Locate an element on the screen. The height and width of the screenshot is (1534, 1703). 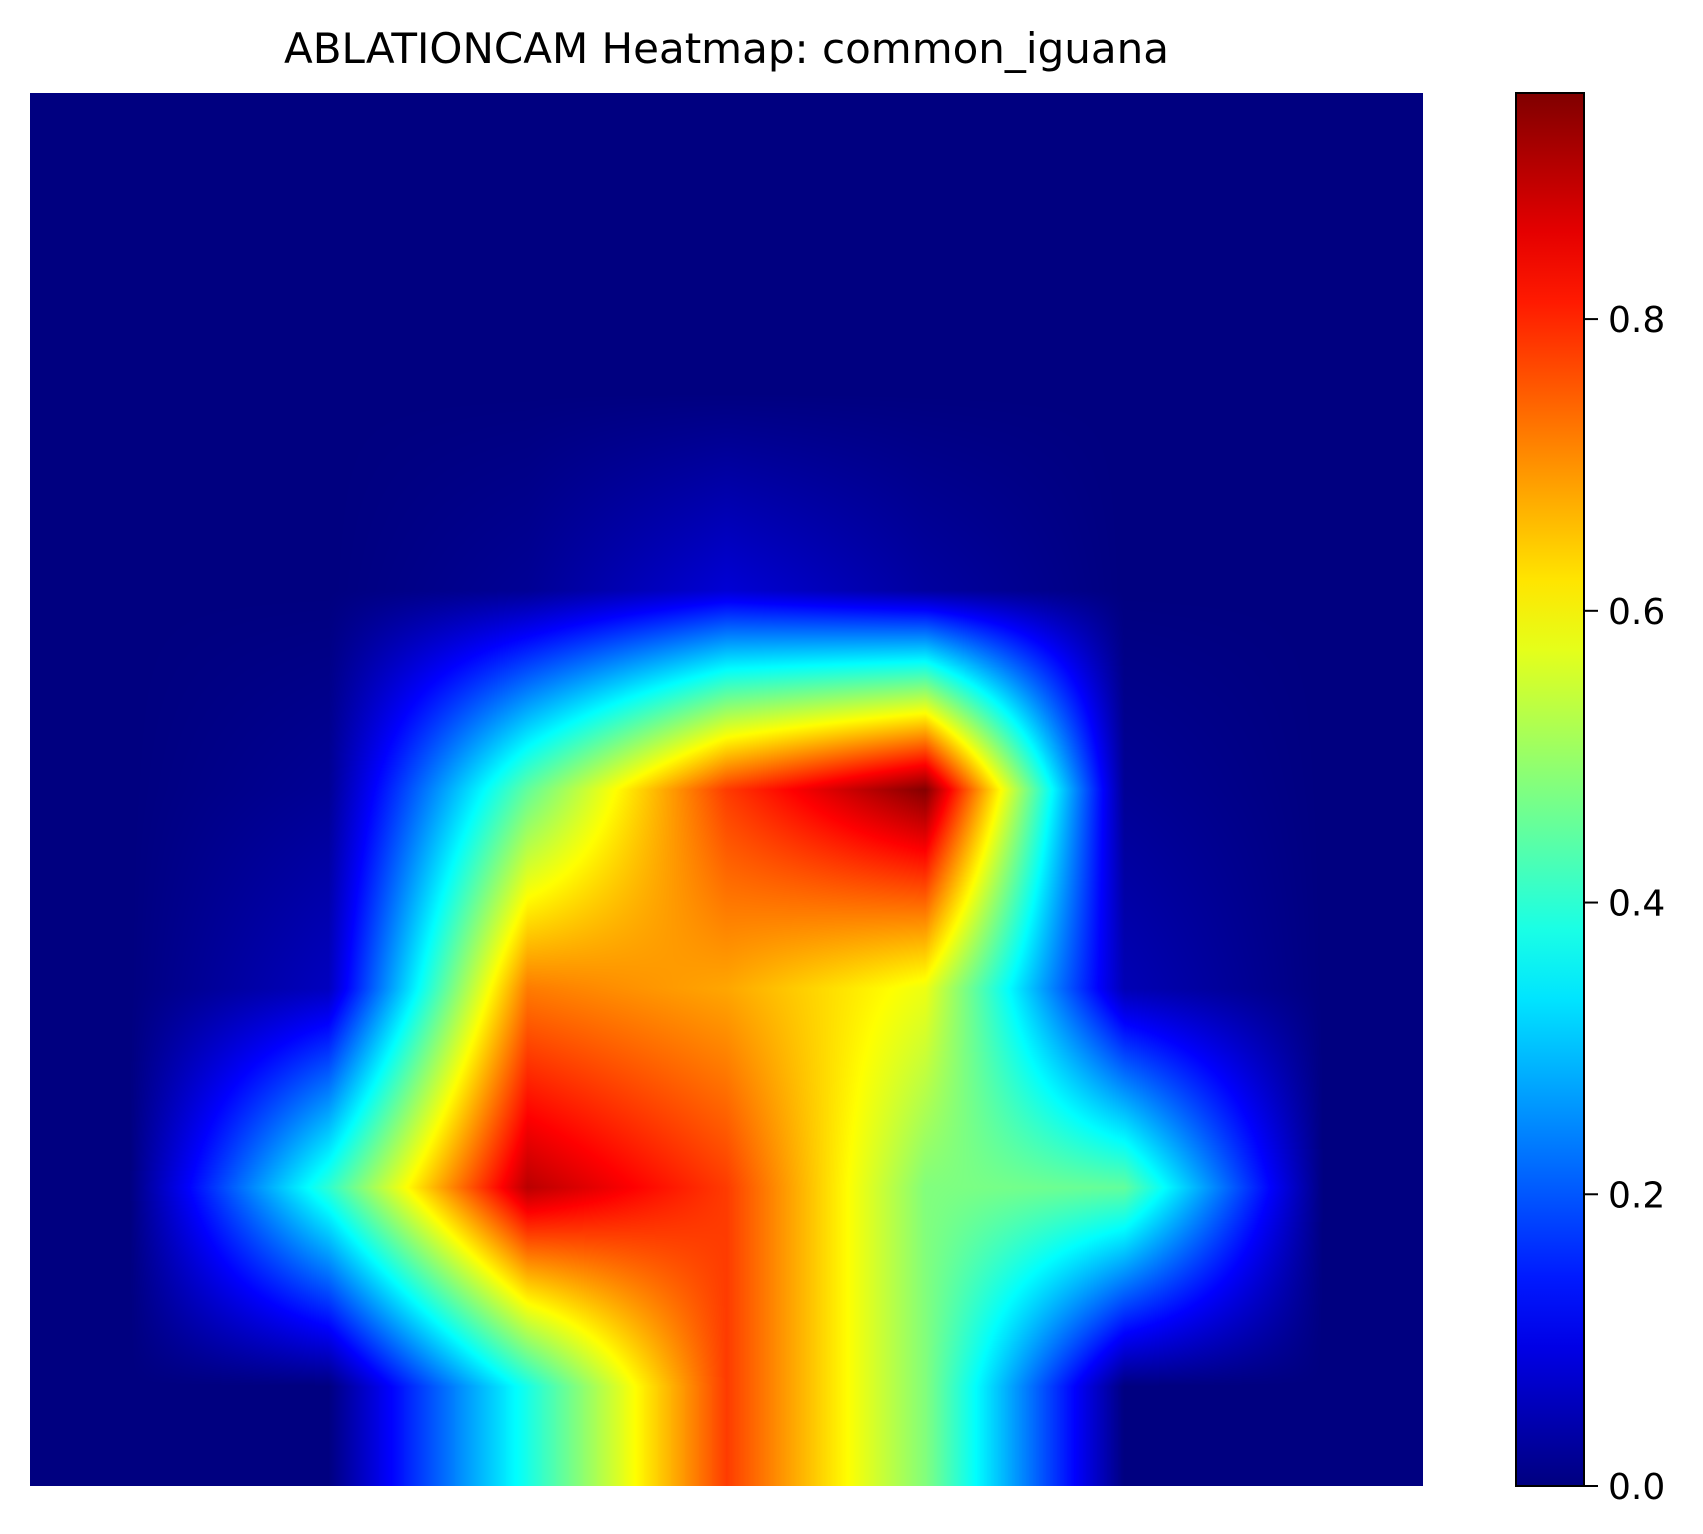
colorbar-tick-label: 0.2 is located at coordinates (1636, 1195).